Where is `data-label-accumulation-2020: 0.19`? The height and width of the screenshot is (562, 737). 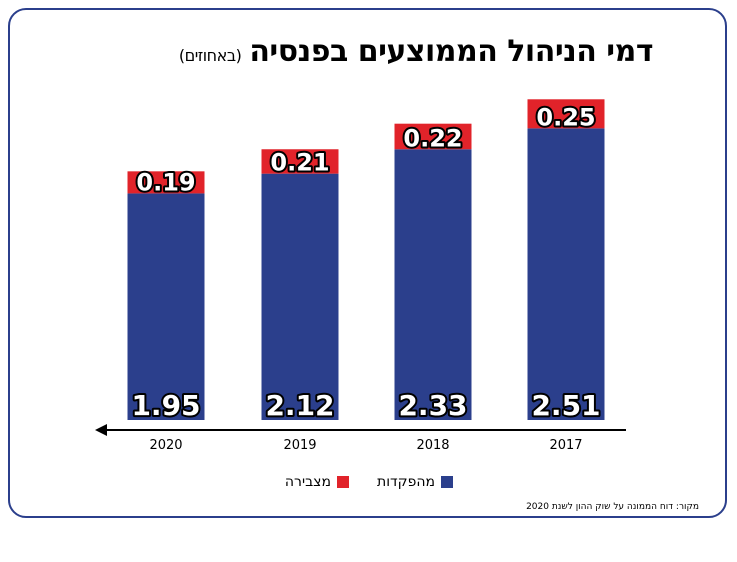
data-label-accumulation-2020: 0.19 is located at coordinates (165, 182).